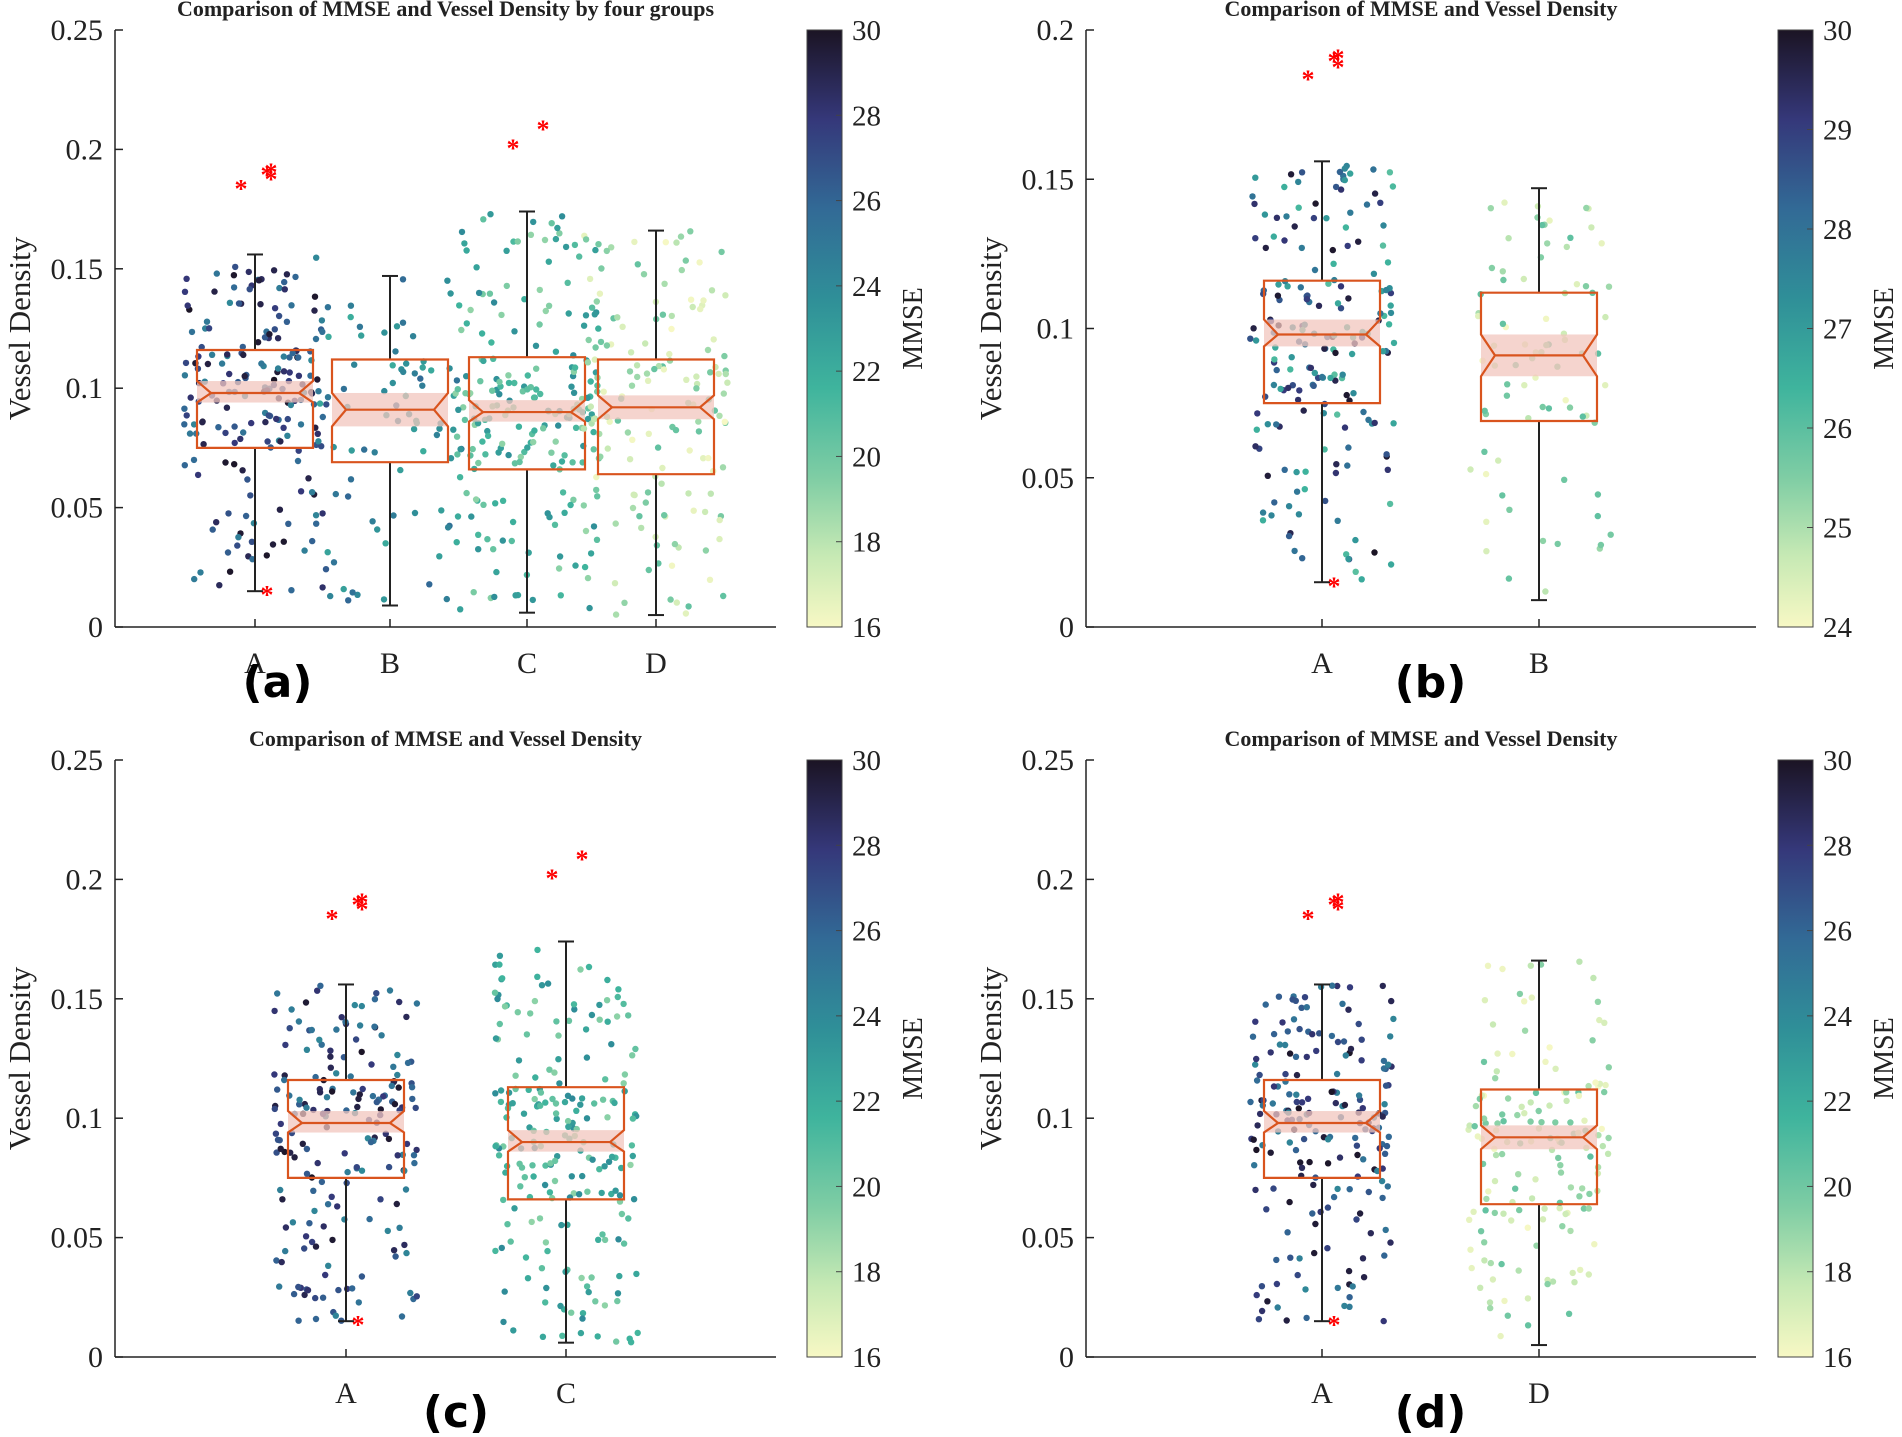 The image size is (1902, 1437). I want to click on x-tick-label: D, so click(656, 663).